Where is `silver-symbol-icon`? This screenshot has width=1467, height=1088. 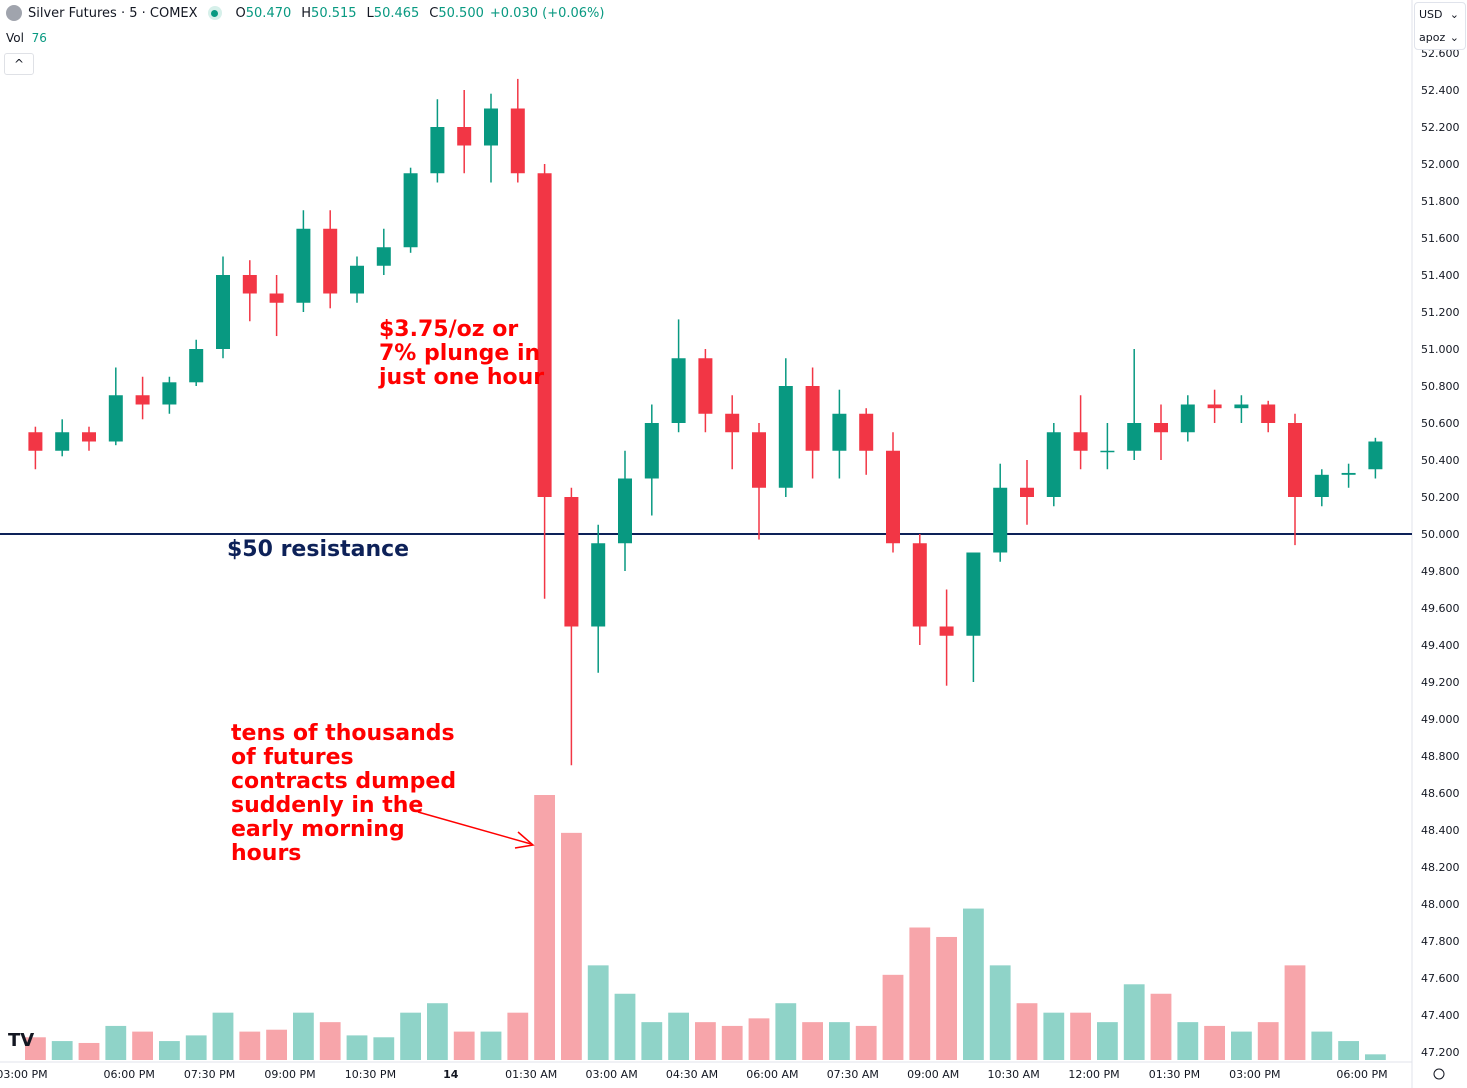 silver-symbol-icon is located at coordinates (14, 13).